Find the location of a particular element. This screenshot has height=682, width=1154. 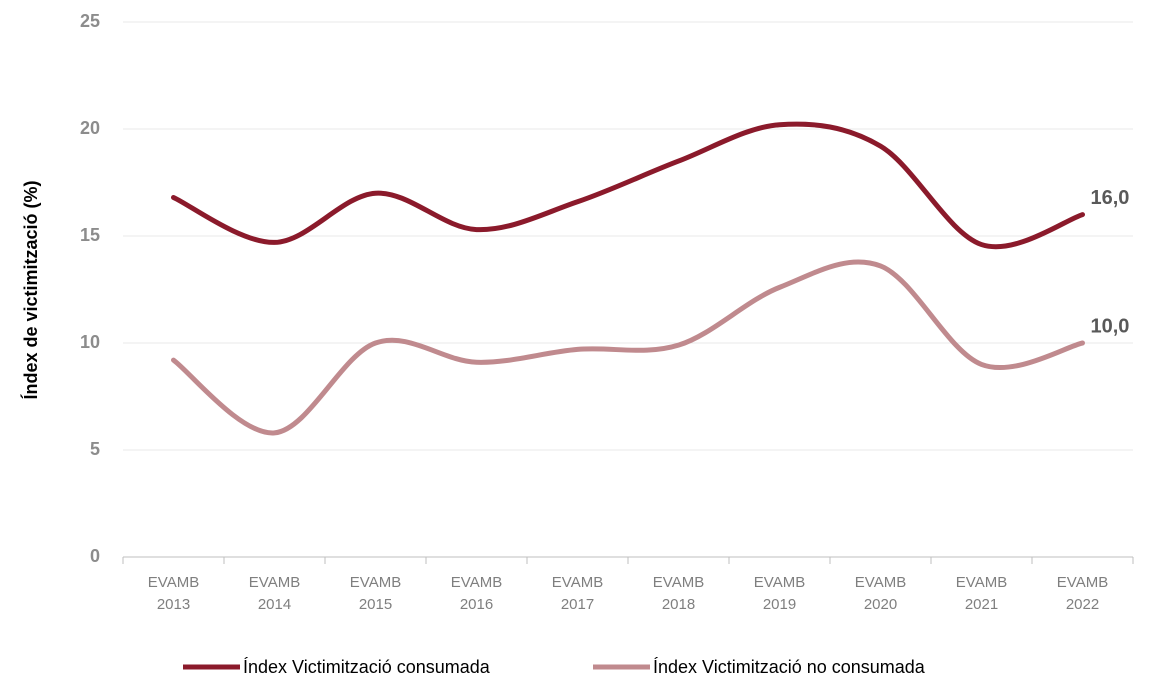

x-tick-label-line: 2022 is located at coordinates (1082, 604).